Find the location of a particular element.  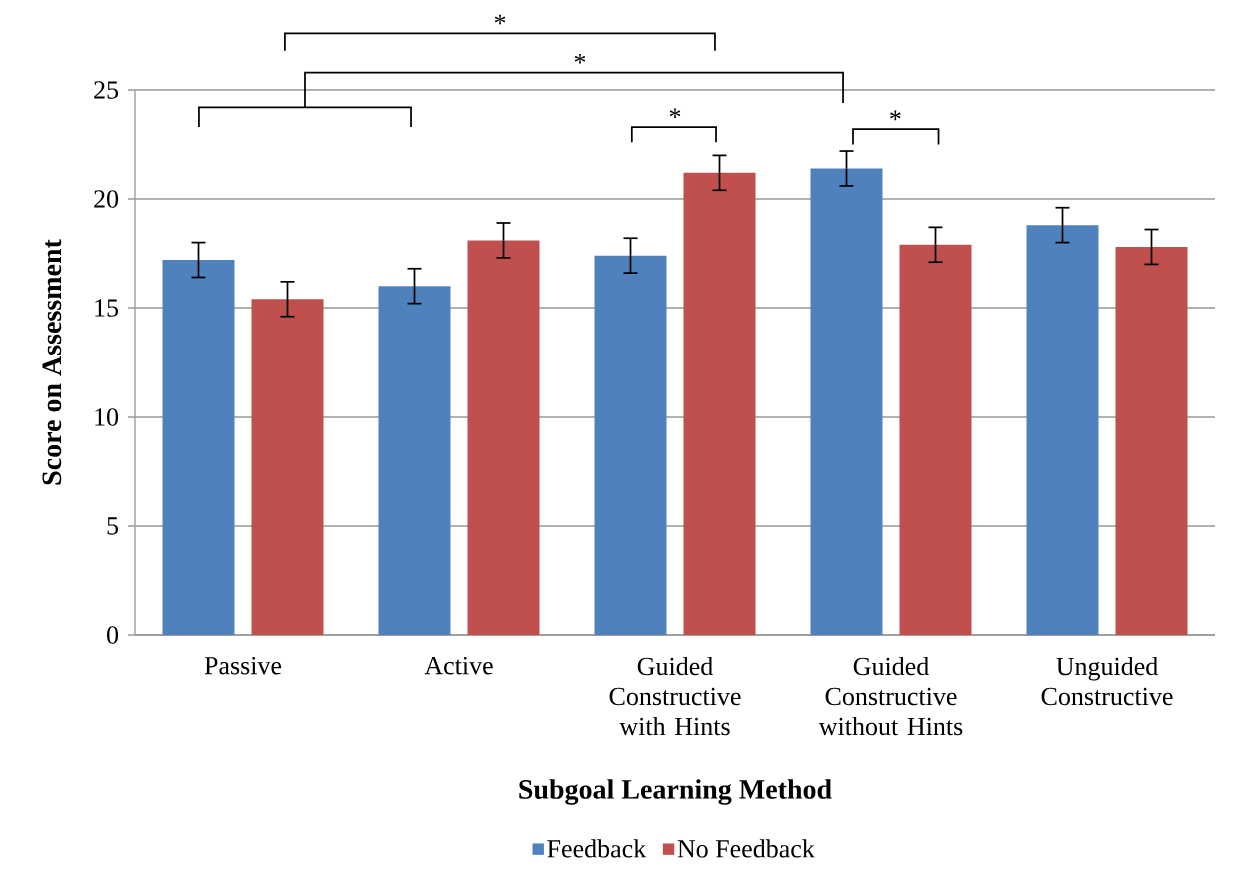

x-tick-label: Active is located at coordinates (458, 665).